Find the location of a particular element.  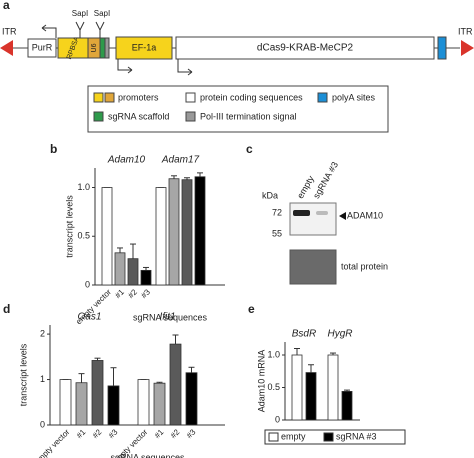

panel-letter: b is located at coordinates (53, 149).